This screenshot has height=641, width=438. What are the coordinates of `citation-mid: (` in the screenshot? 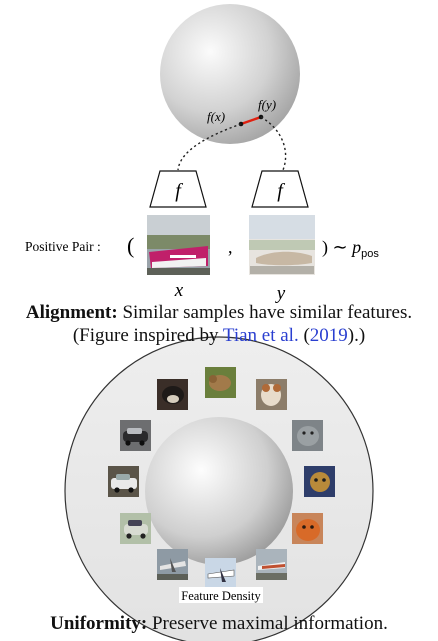 It's located at (304, 335).